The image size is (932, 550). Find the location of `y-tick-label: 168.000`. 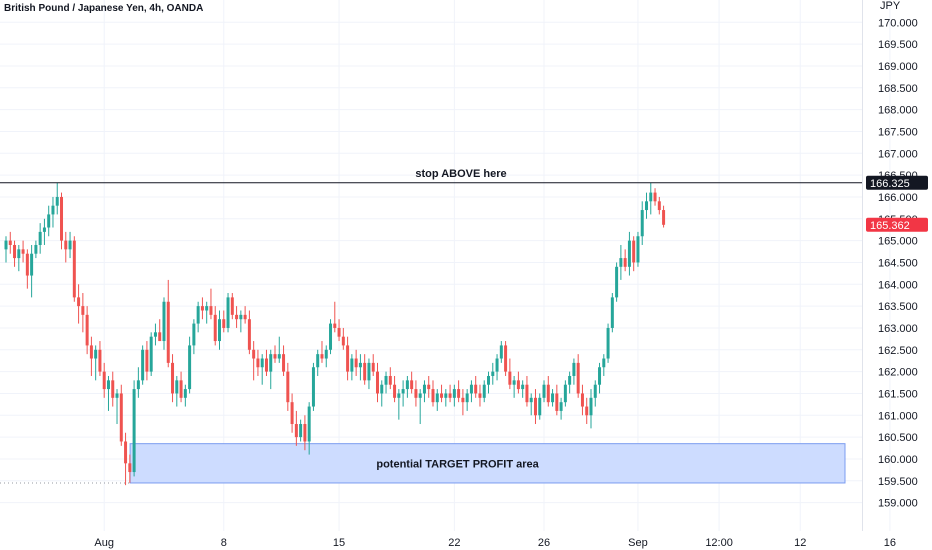

y-tick-label: 168.000 is located at coordinates (898, 111).